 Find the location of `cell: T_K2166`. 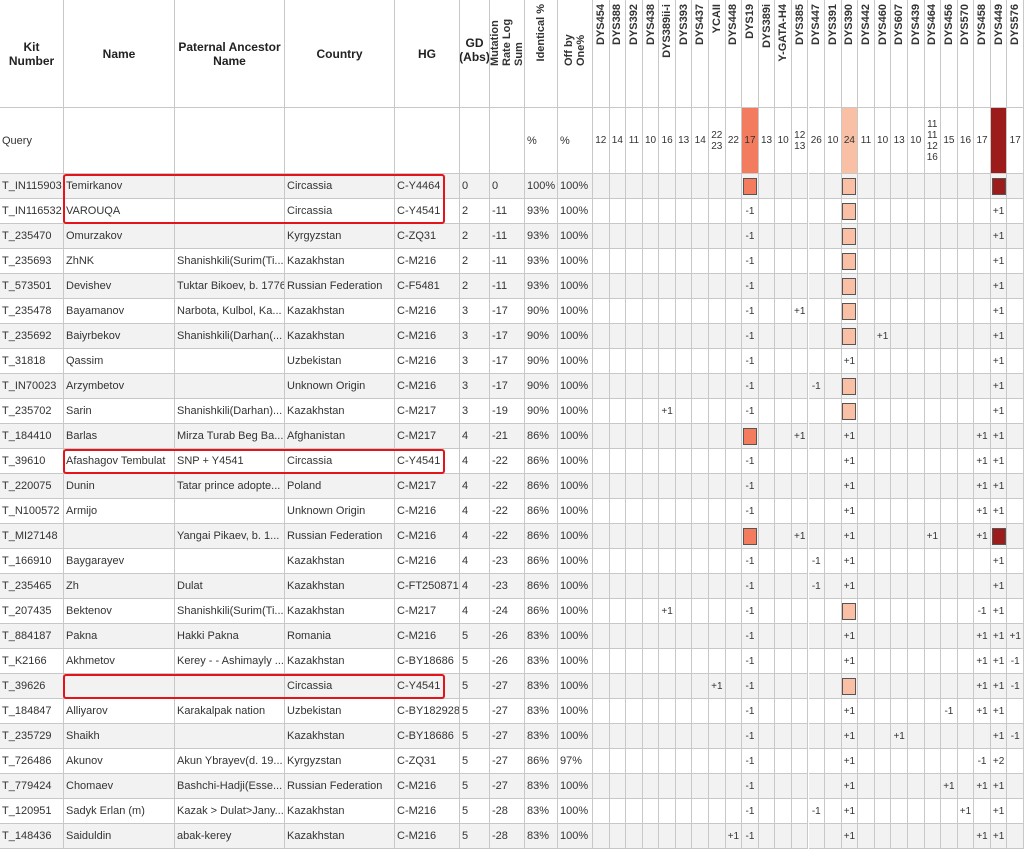

cell: T_K2166 is located at coordinates (32, 661).